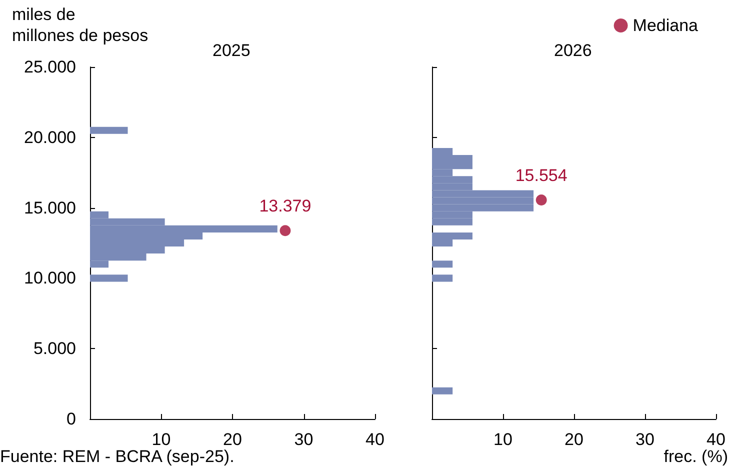  Describe the element at coordinates (665, 25) in the screenshot. I see `legend-label: Mediana` at that location.